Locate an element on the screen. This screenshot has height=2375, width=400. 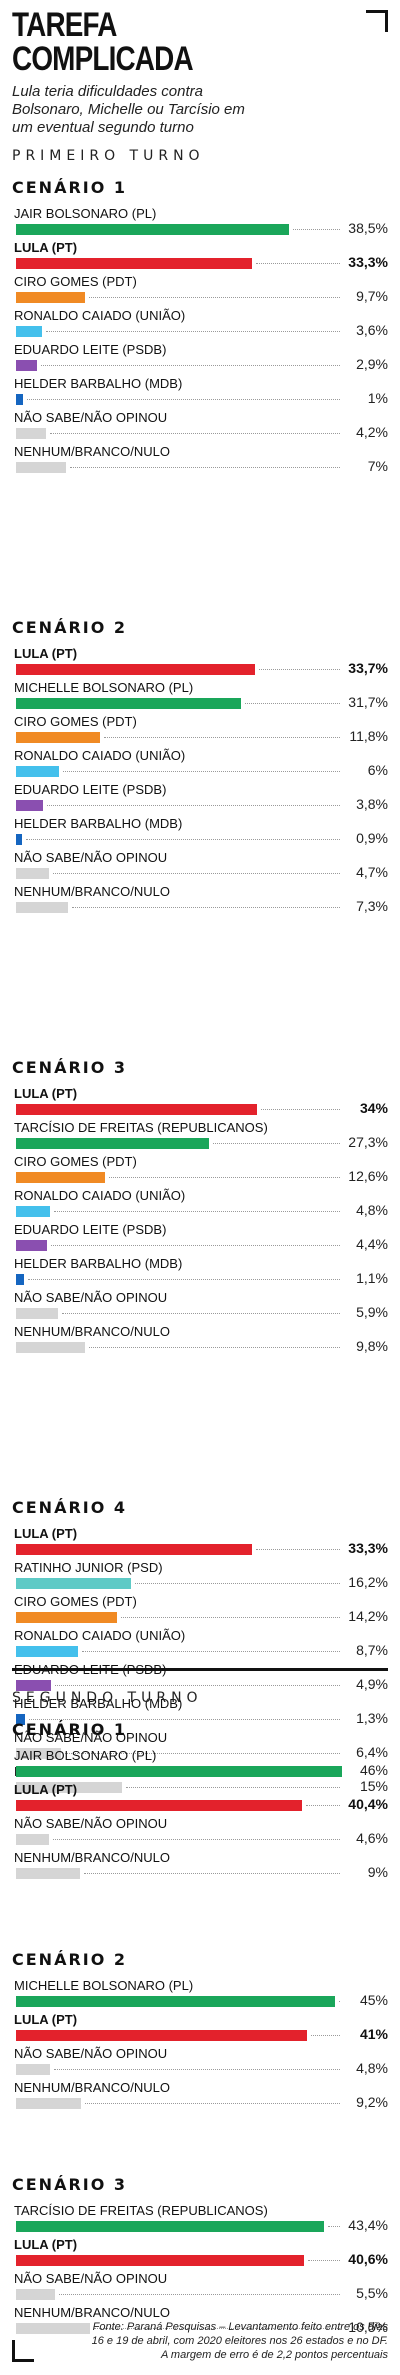
bar-value: 40,4% is located at coordinates (368, 1804).